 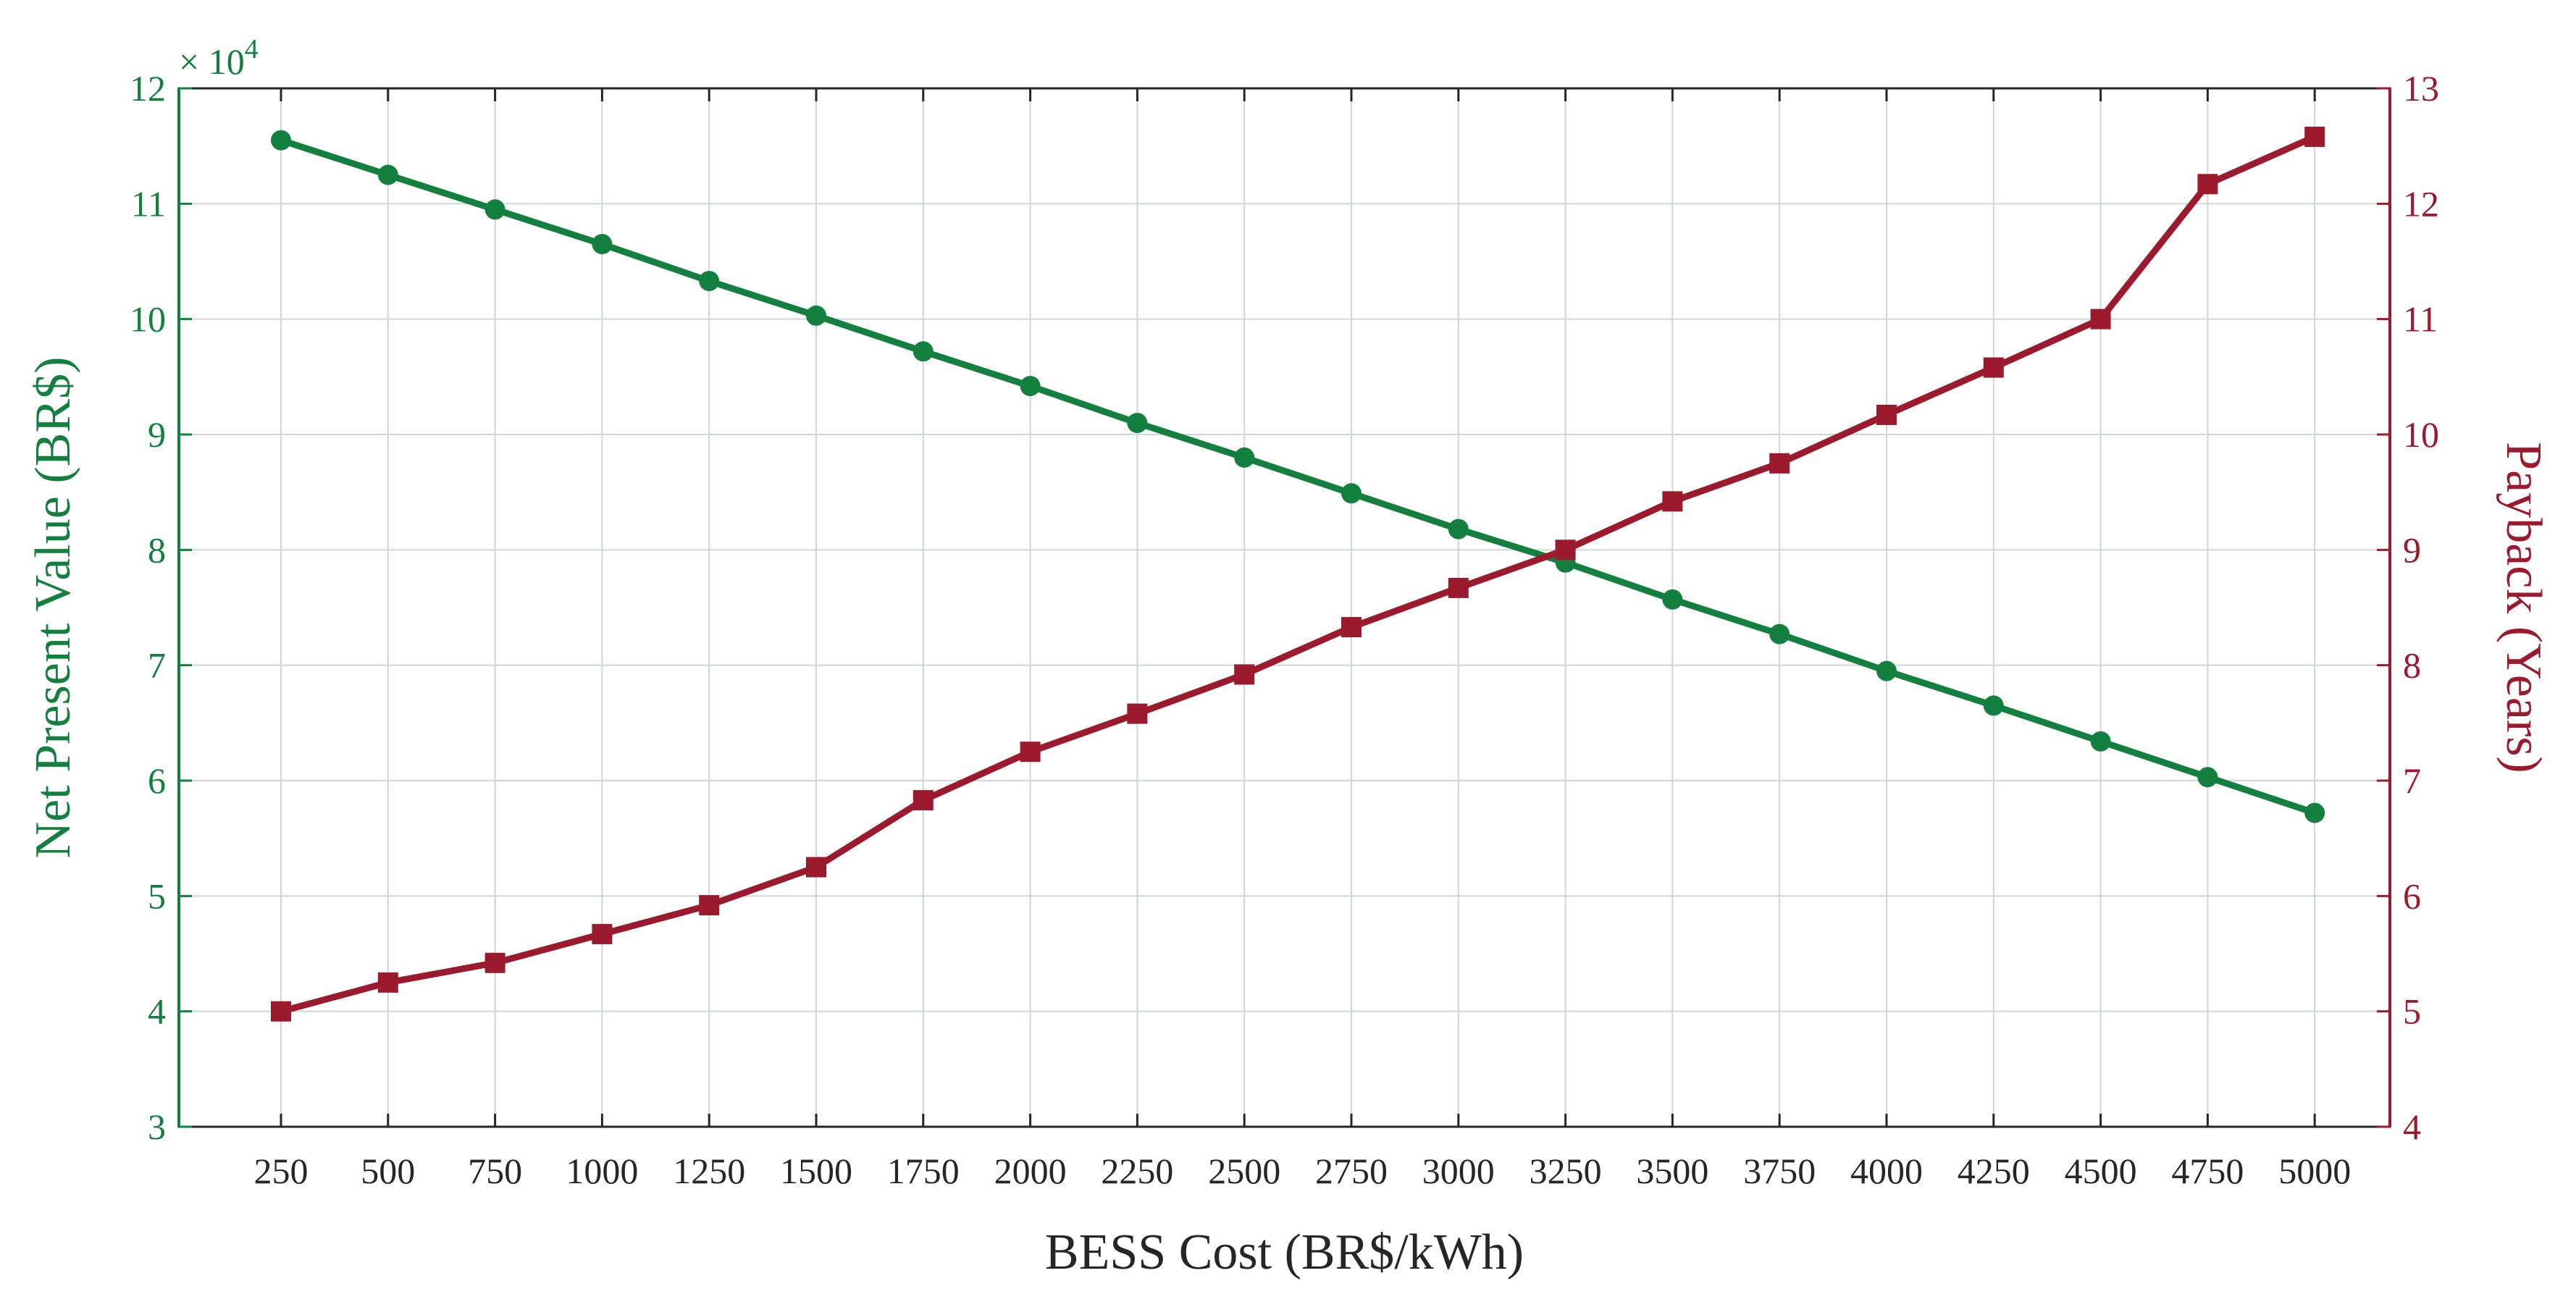 I want to click on right-y-tick-label: 6, so click(x=2412, y=895).